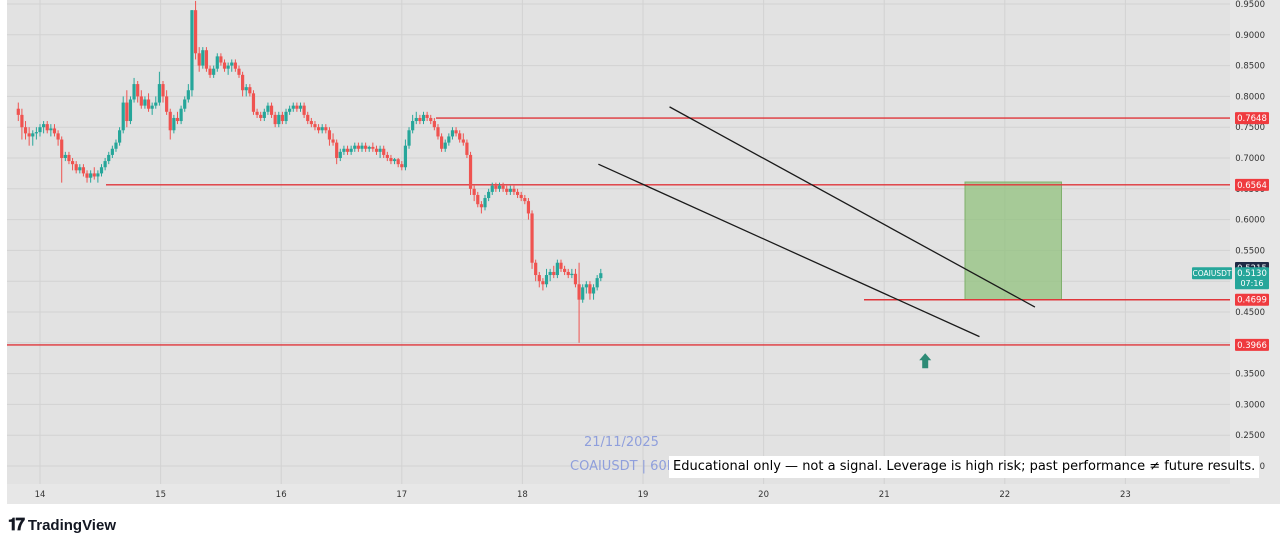 This screenshot has height=547, width=1280. What do you see at coordinates (40, 495) in the screenshot?
I see `time-tick-label: 14` at bounding box center [40, 495].